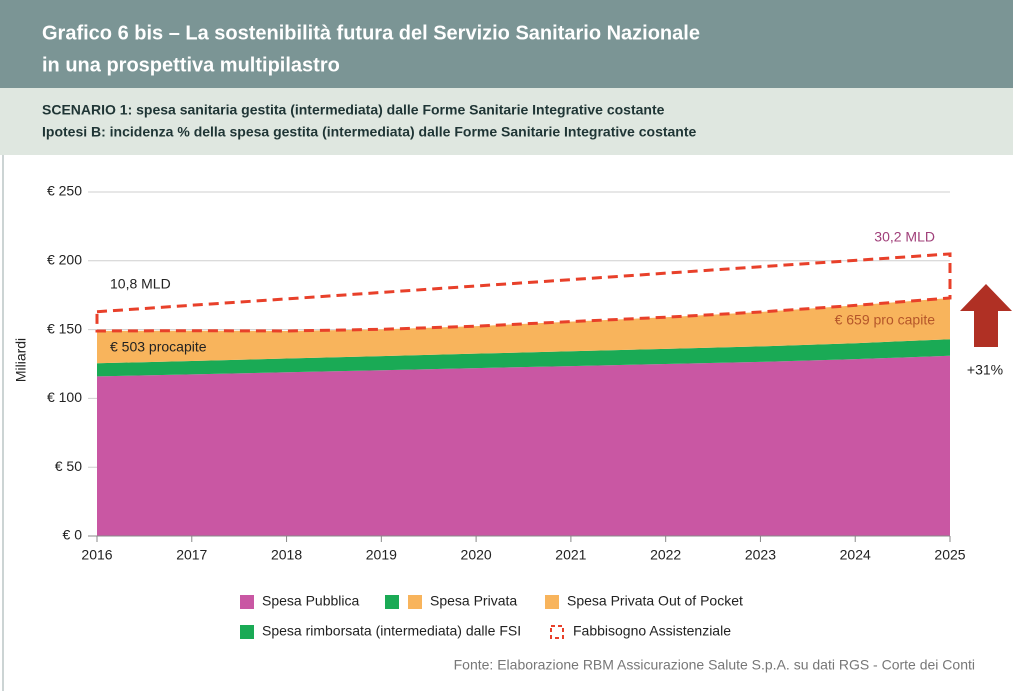 The image size is (1013, 691). Describe the element at coordinates (140, 284) in the screenshot. I see `annotation: 10,8 MLD` at that location.